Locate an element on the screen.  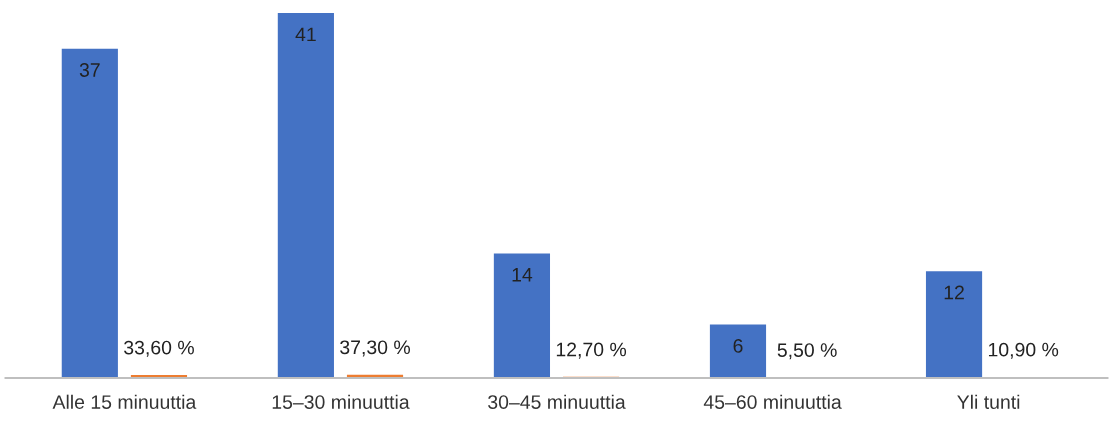
data-label: 5,50 % is located at coordinates (807, 351).